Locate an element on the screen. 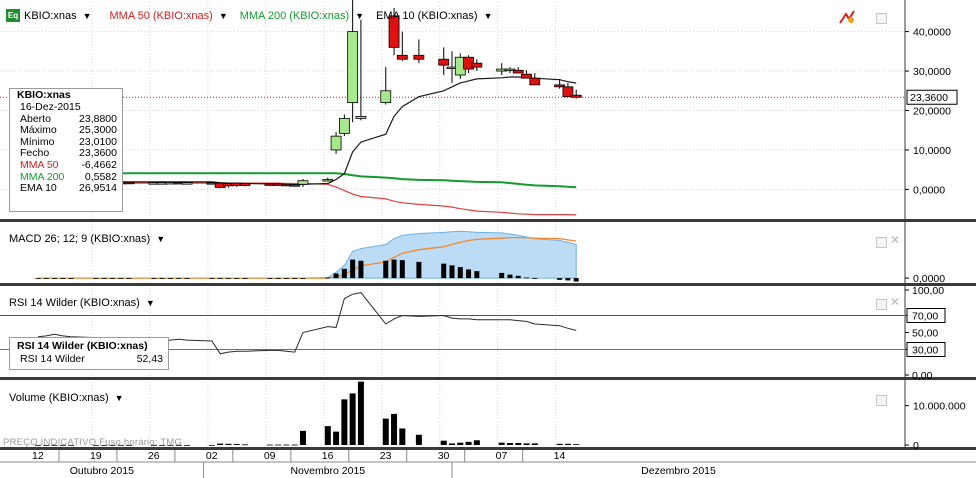 Image resolution: width=976 pixels, height=478 pixels. volume-dropdown-icon: ▼ is located at coordinates (119, 398).